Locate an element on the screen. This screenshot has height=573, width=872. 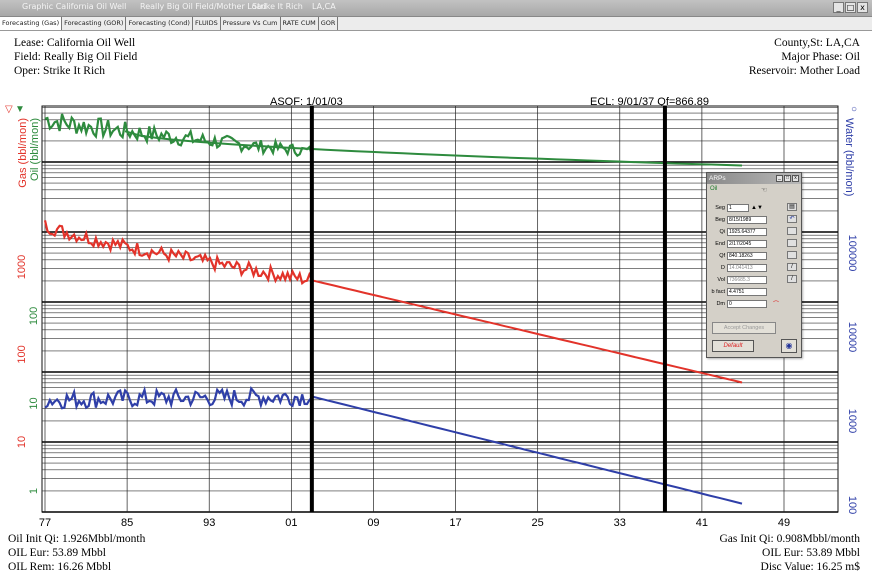
pointer-tool-icon: ☜ is located at coordinates (764, 190).